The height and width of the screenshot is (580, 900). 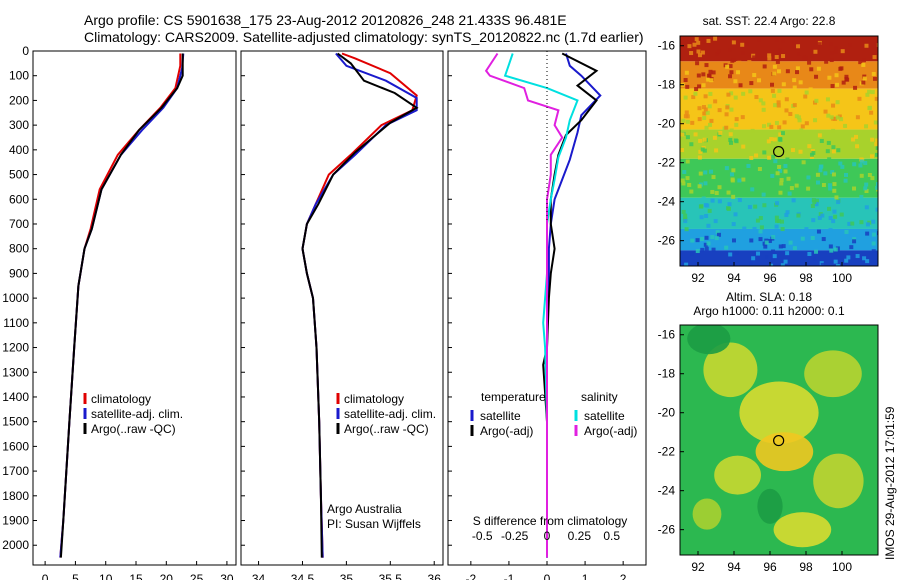 I want to click on x-tick-label: 30, so click(x=227, y=576).